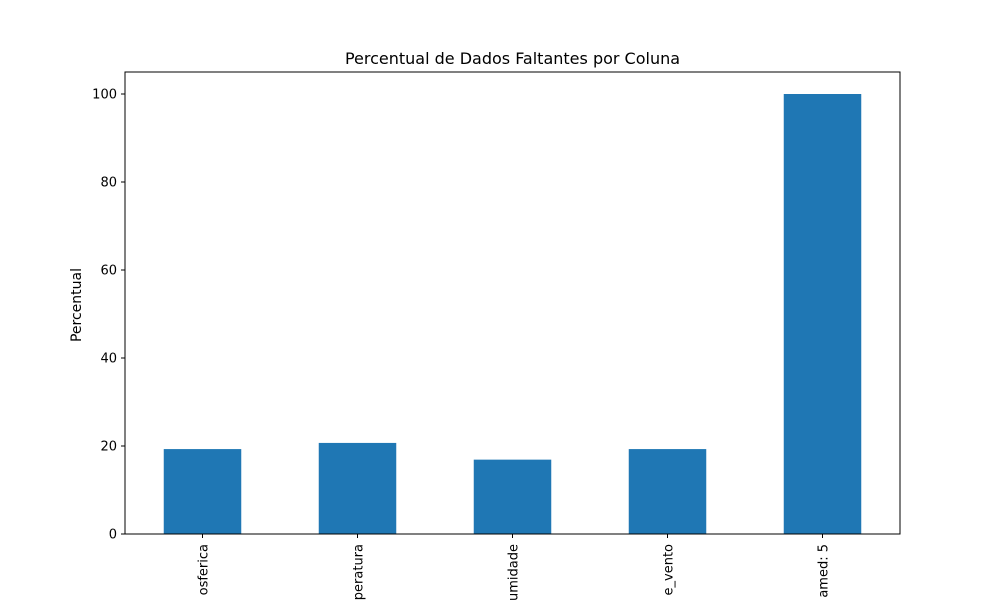 This screenshot has height=600, width=1000. What do you see at coordinates (108, 447) in the screenshot?
I see `y-tick-label: 20` at bounding box center [108, 447].